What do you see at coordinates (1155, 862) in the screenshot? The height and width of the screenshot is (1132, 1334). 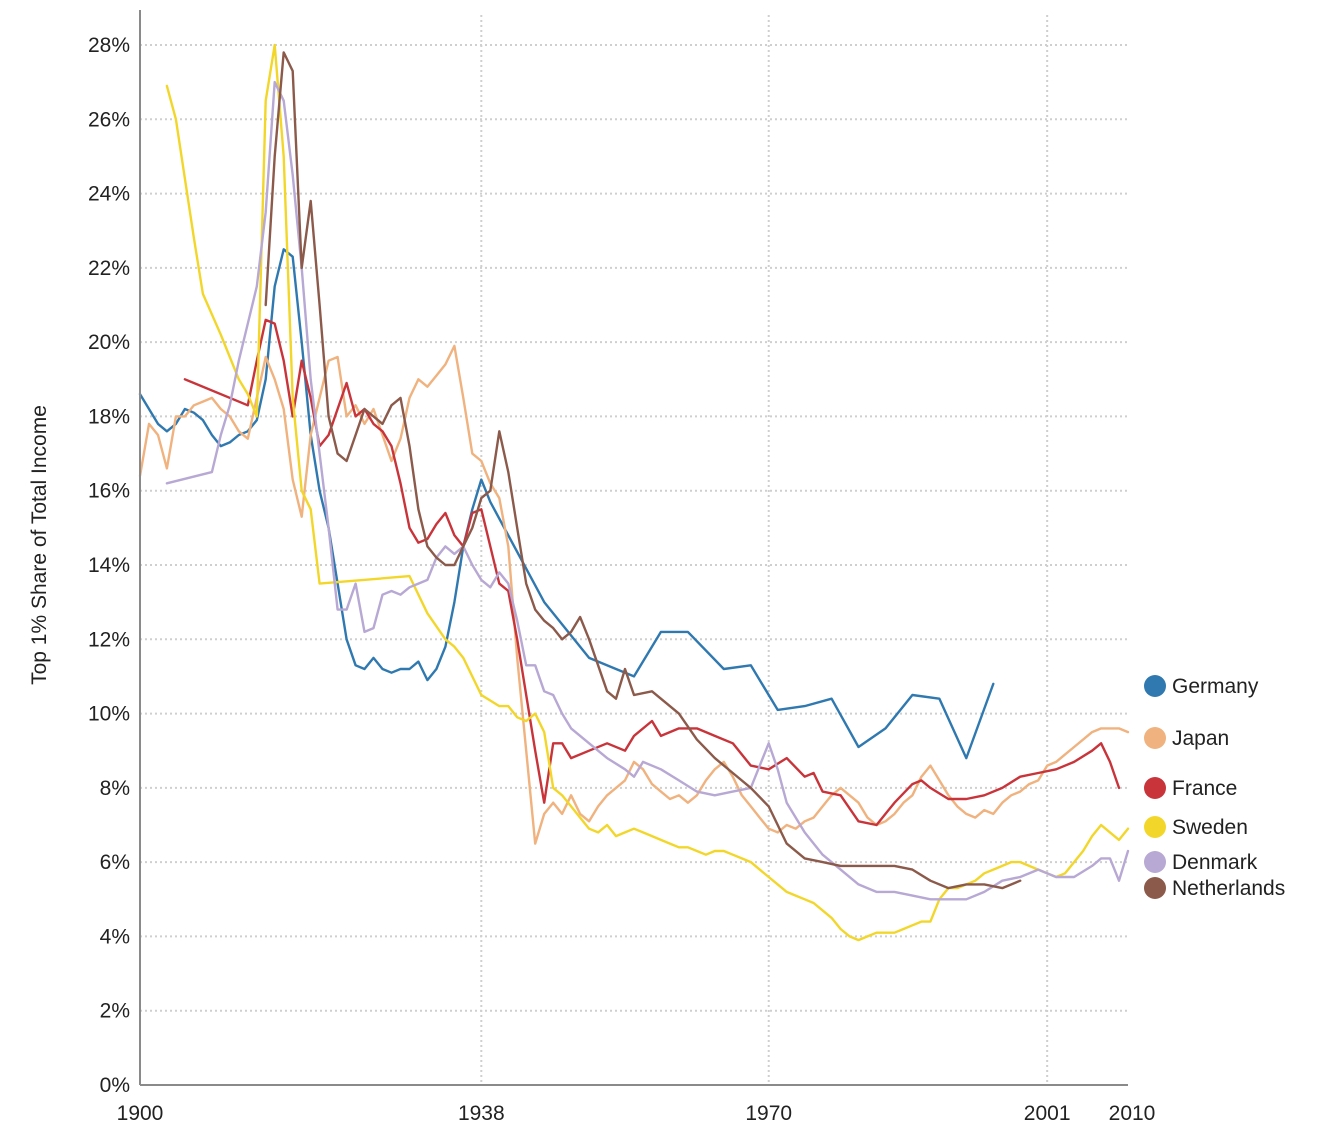 I see `legend-swatch-denmark` at bounding box center [1155, 862].